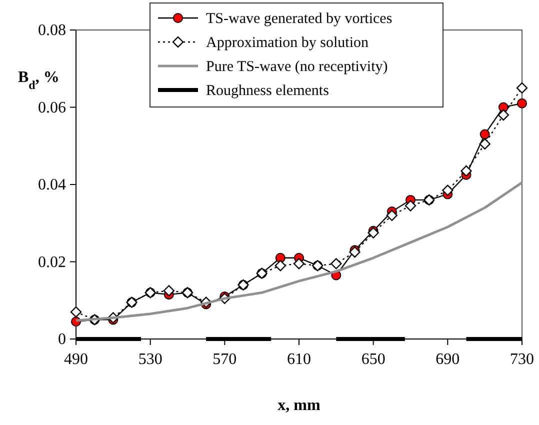  I want to click on x-tick-label: 490, so click(76, 359).